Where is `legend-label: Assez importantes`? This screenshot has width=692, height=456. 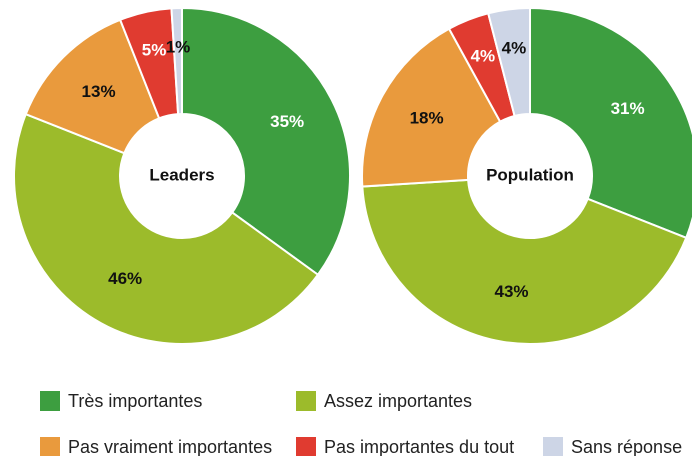 legend-label: Assez importantes is located at coordinates (398, 401).